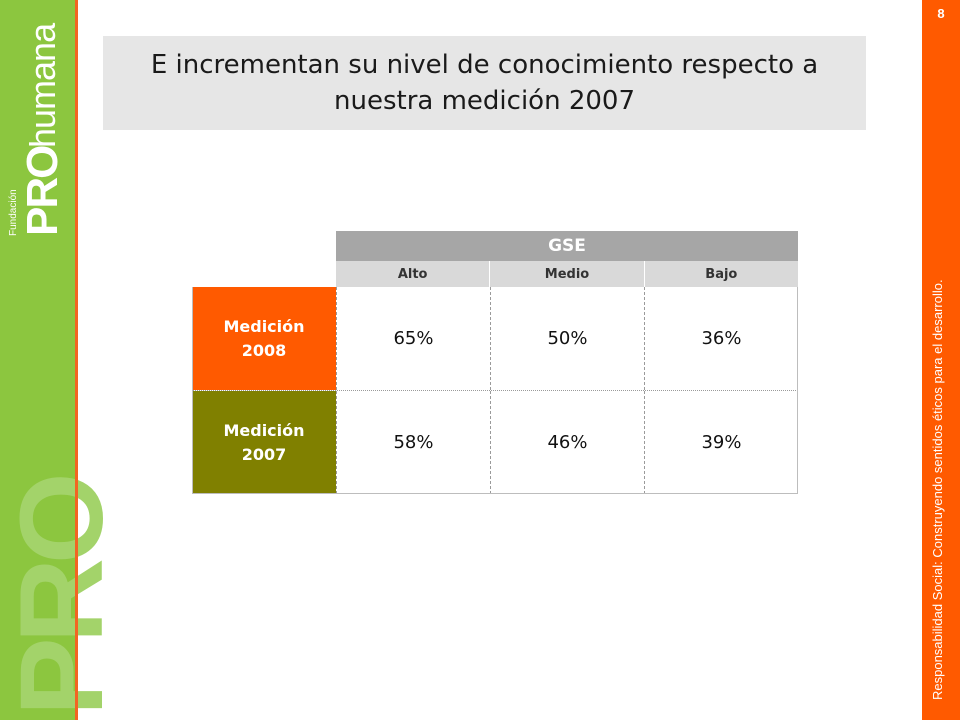 This screenshot has width=960, height=720. I want to click on column-header-alto: Alto, so click(412, 274).